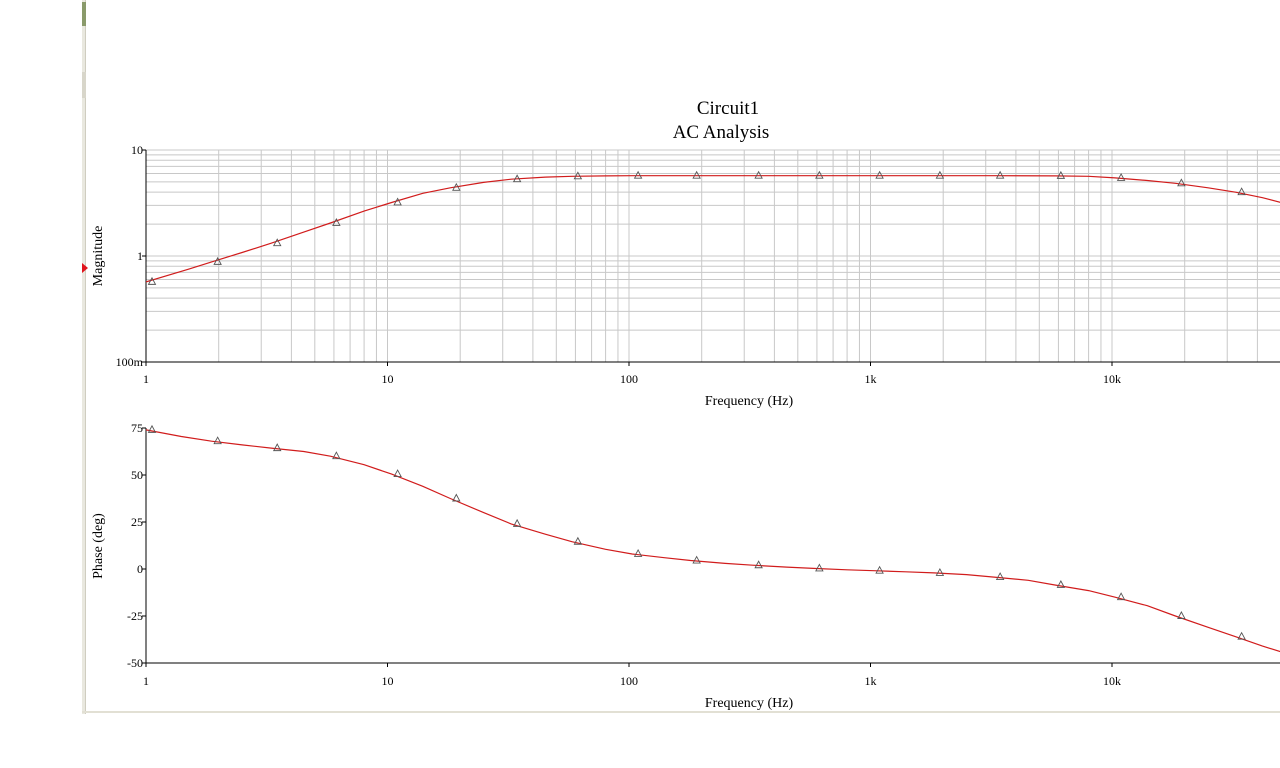  What do you see at coordinates (140, 256) in the screenshot?
I see `y-tick-label: 1` at bounding box center [140, 256].